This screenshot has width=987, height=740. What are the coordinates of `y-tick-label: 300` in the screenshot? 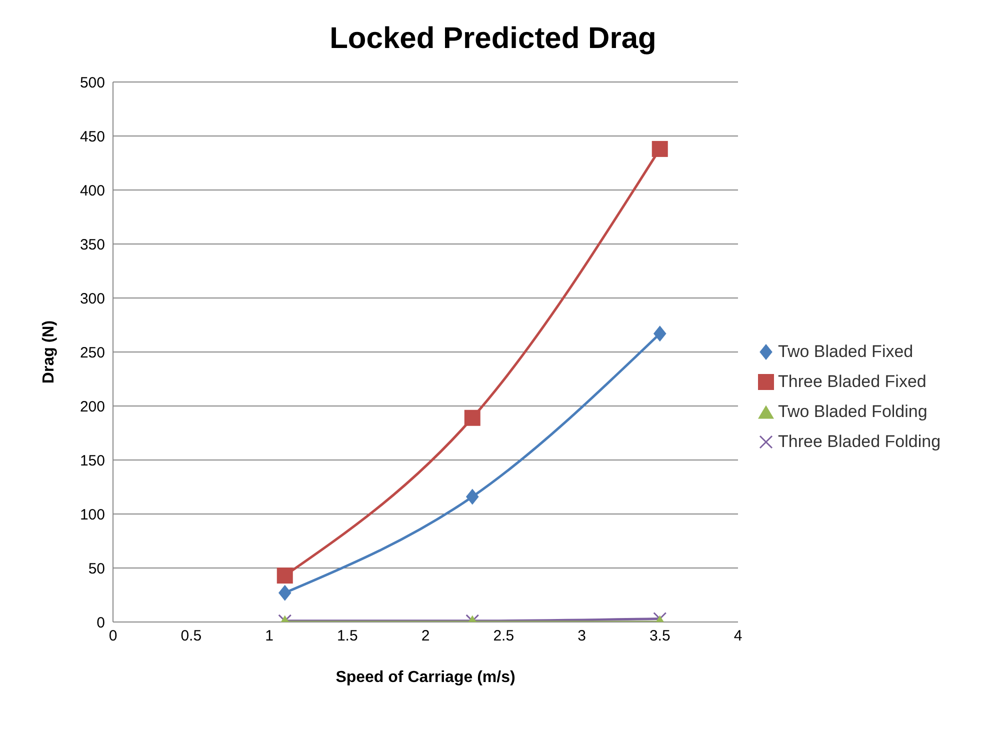 It's located at (92, 299).